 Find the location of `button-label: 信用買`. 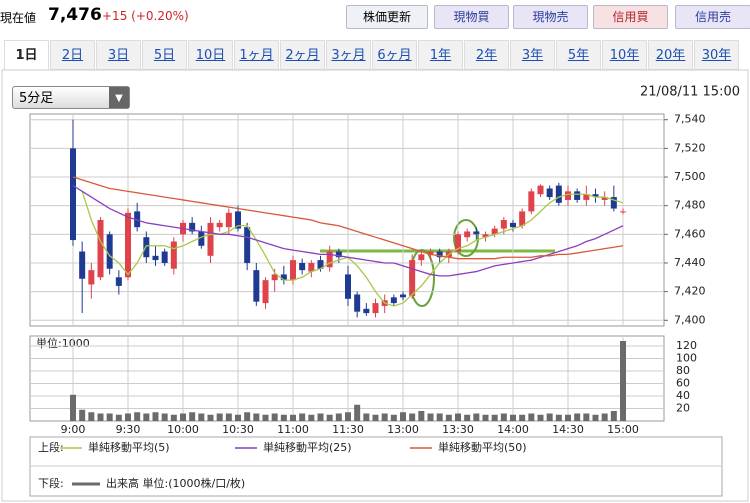

button-label: 信用買 is located at coordinates (630, 17).